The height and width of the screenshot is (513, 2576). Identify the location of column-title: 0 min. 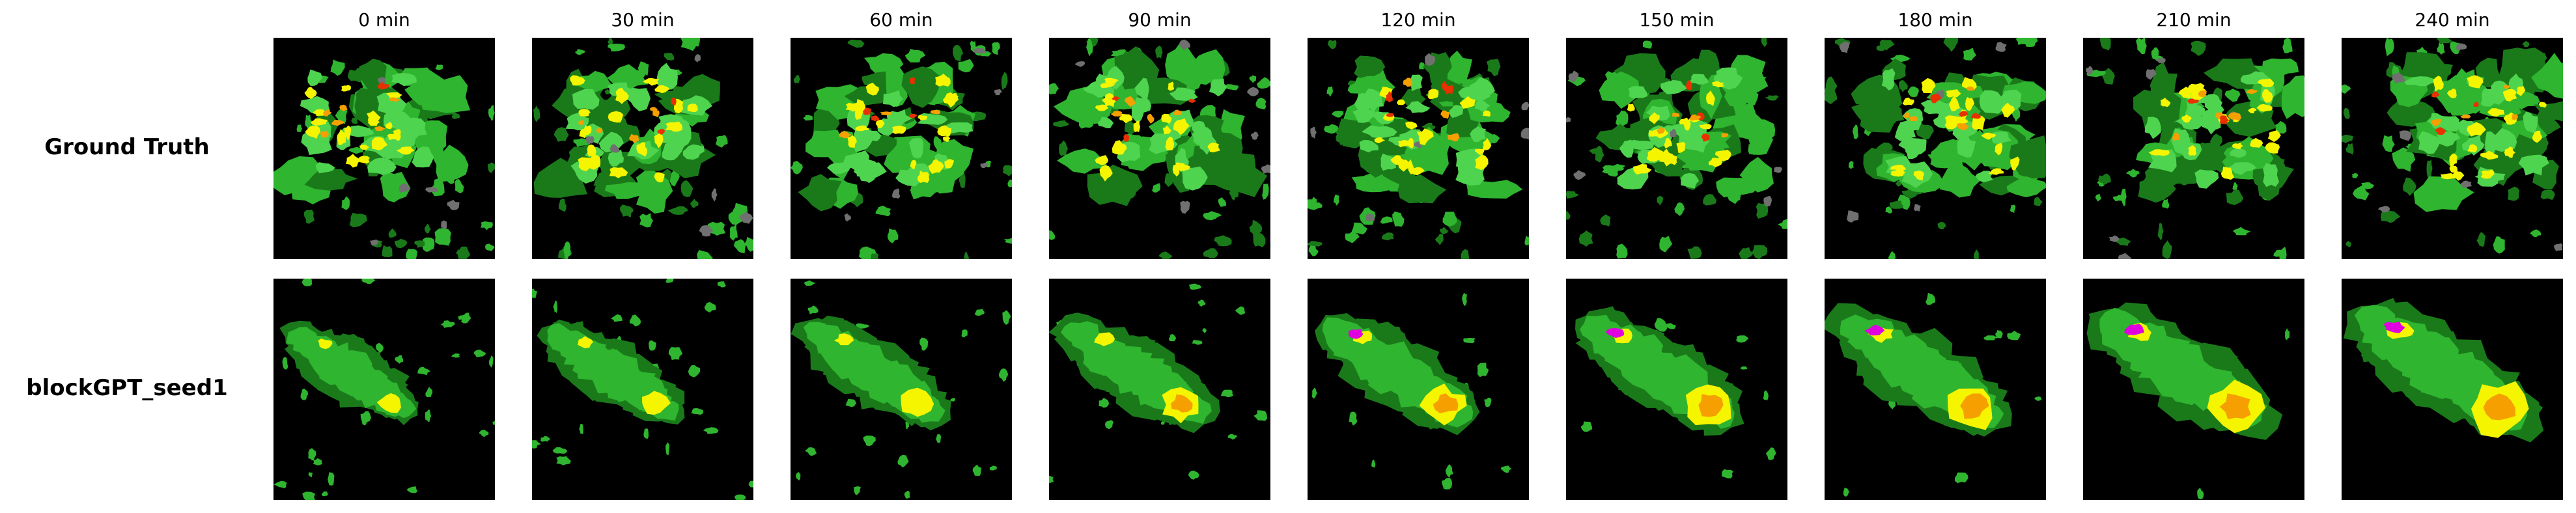
(384, 20).